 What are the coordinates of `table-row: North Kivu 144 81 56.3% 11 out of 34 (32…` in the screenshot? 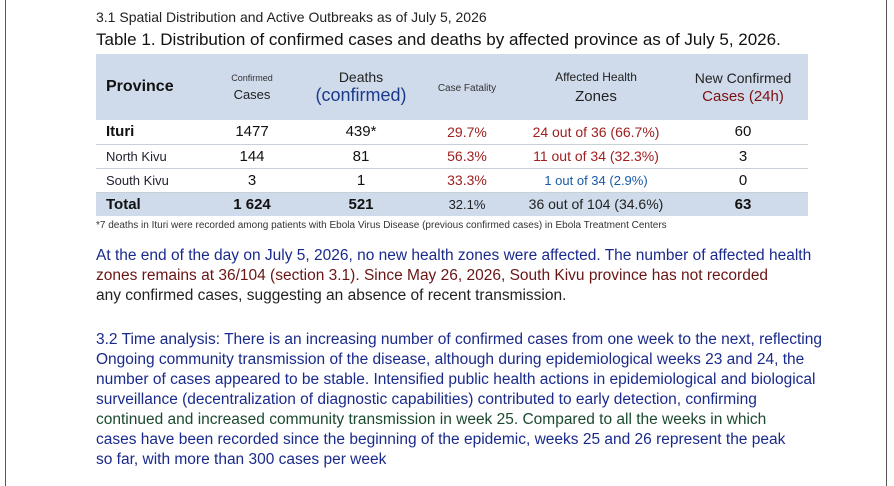 It's located at (452, 156).